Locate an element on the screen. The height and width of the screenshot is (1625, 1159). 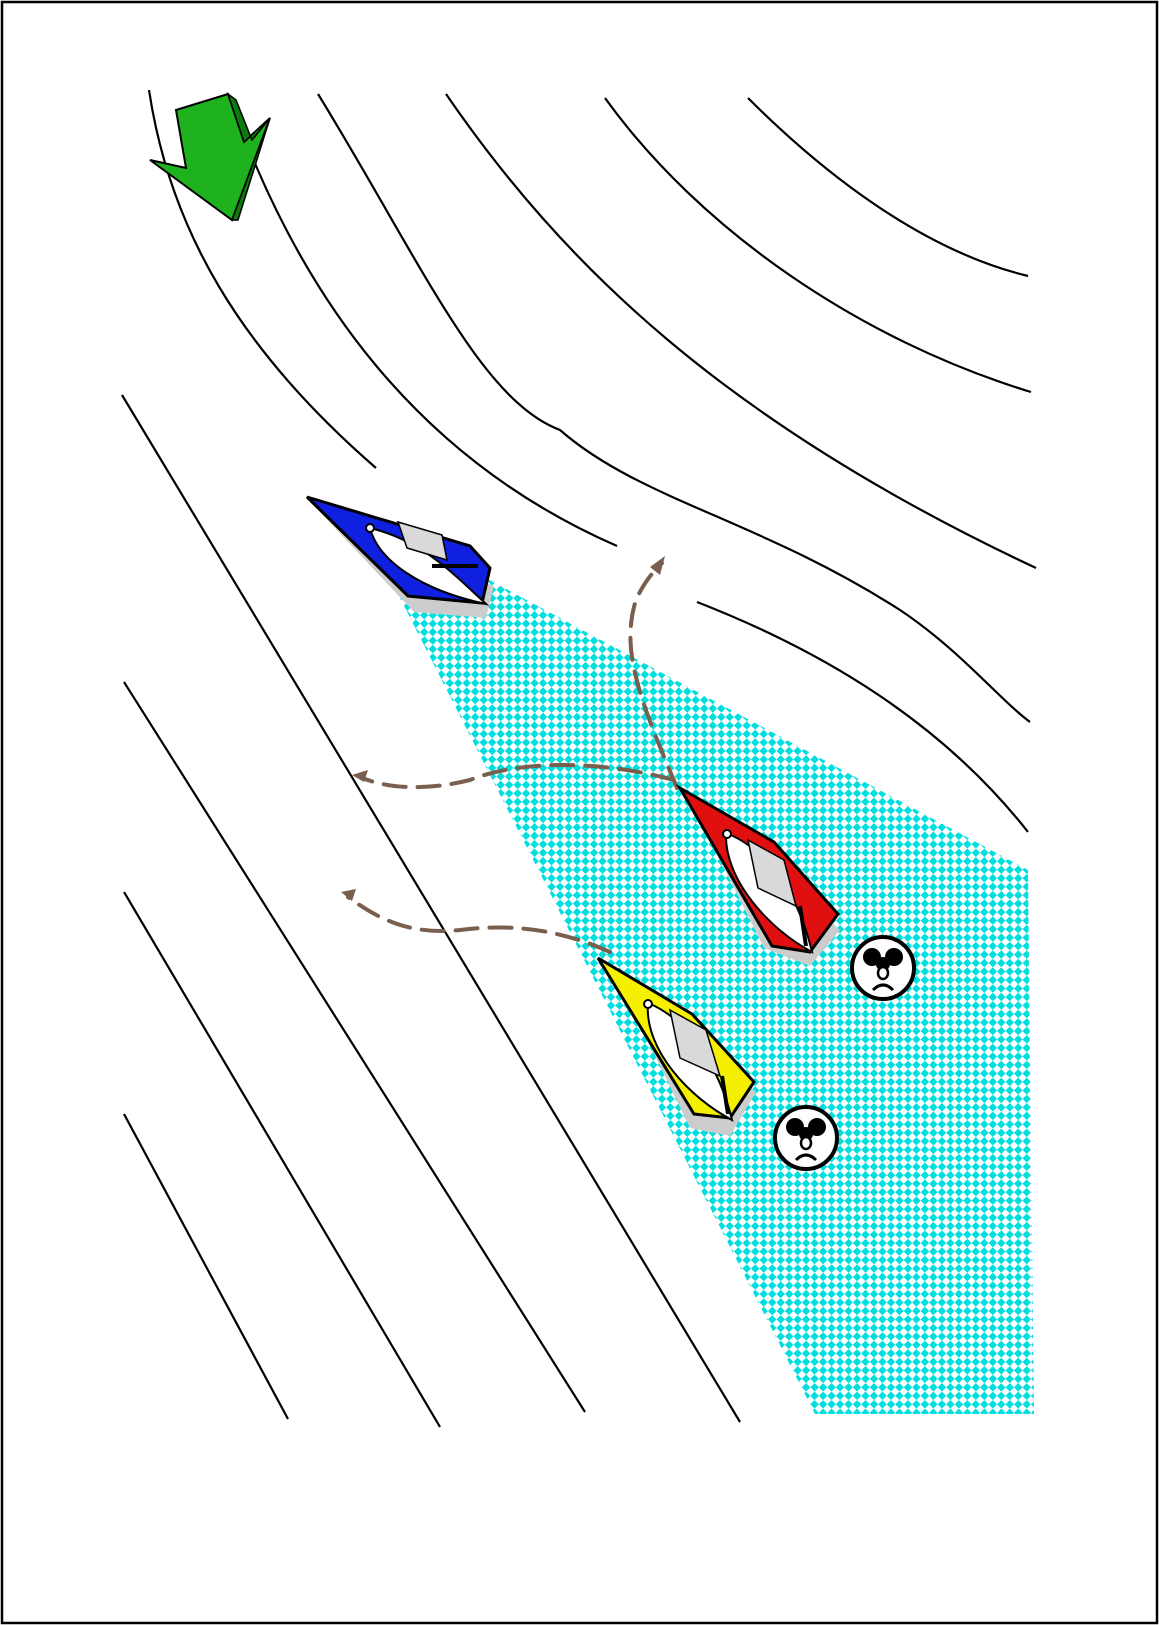
course-arrows is located at coordinates (512, 757).